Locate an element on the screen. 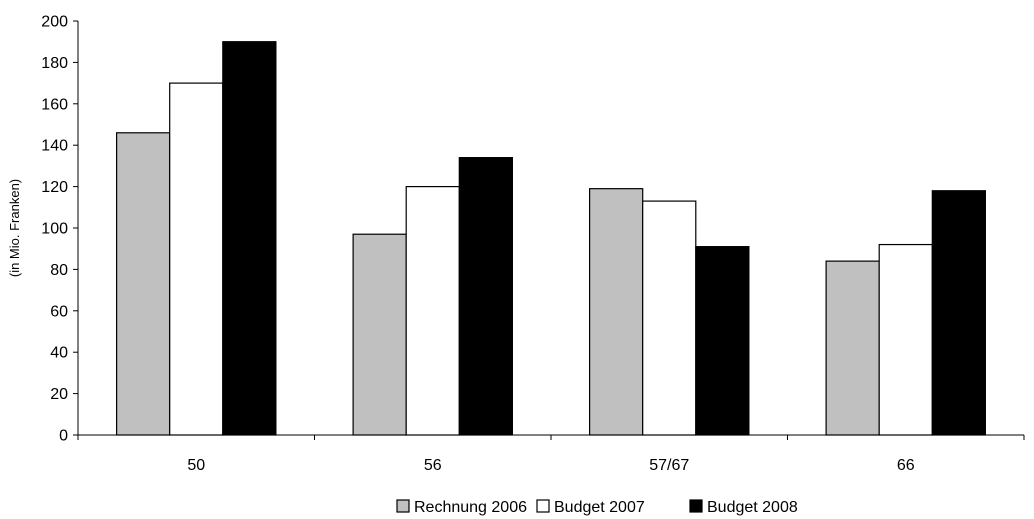 The width and height of the screenshot is (1034, 519). y-tick-label: 0 is located at coordinates (63, 436).